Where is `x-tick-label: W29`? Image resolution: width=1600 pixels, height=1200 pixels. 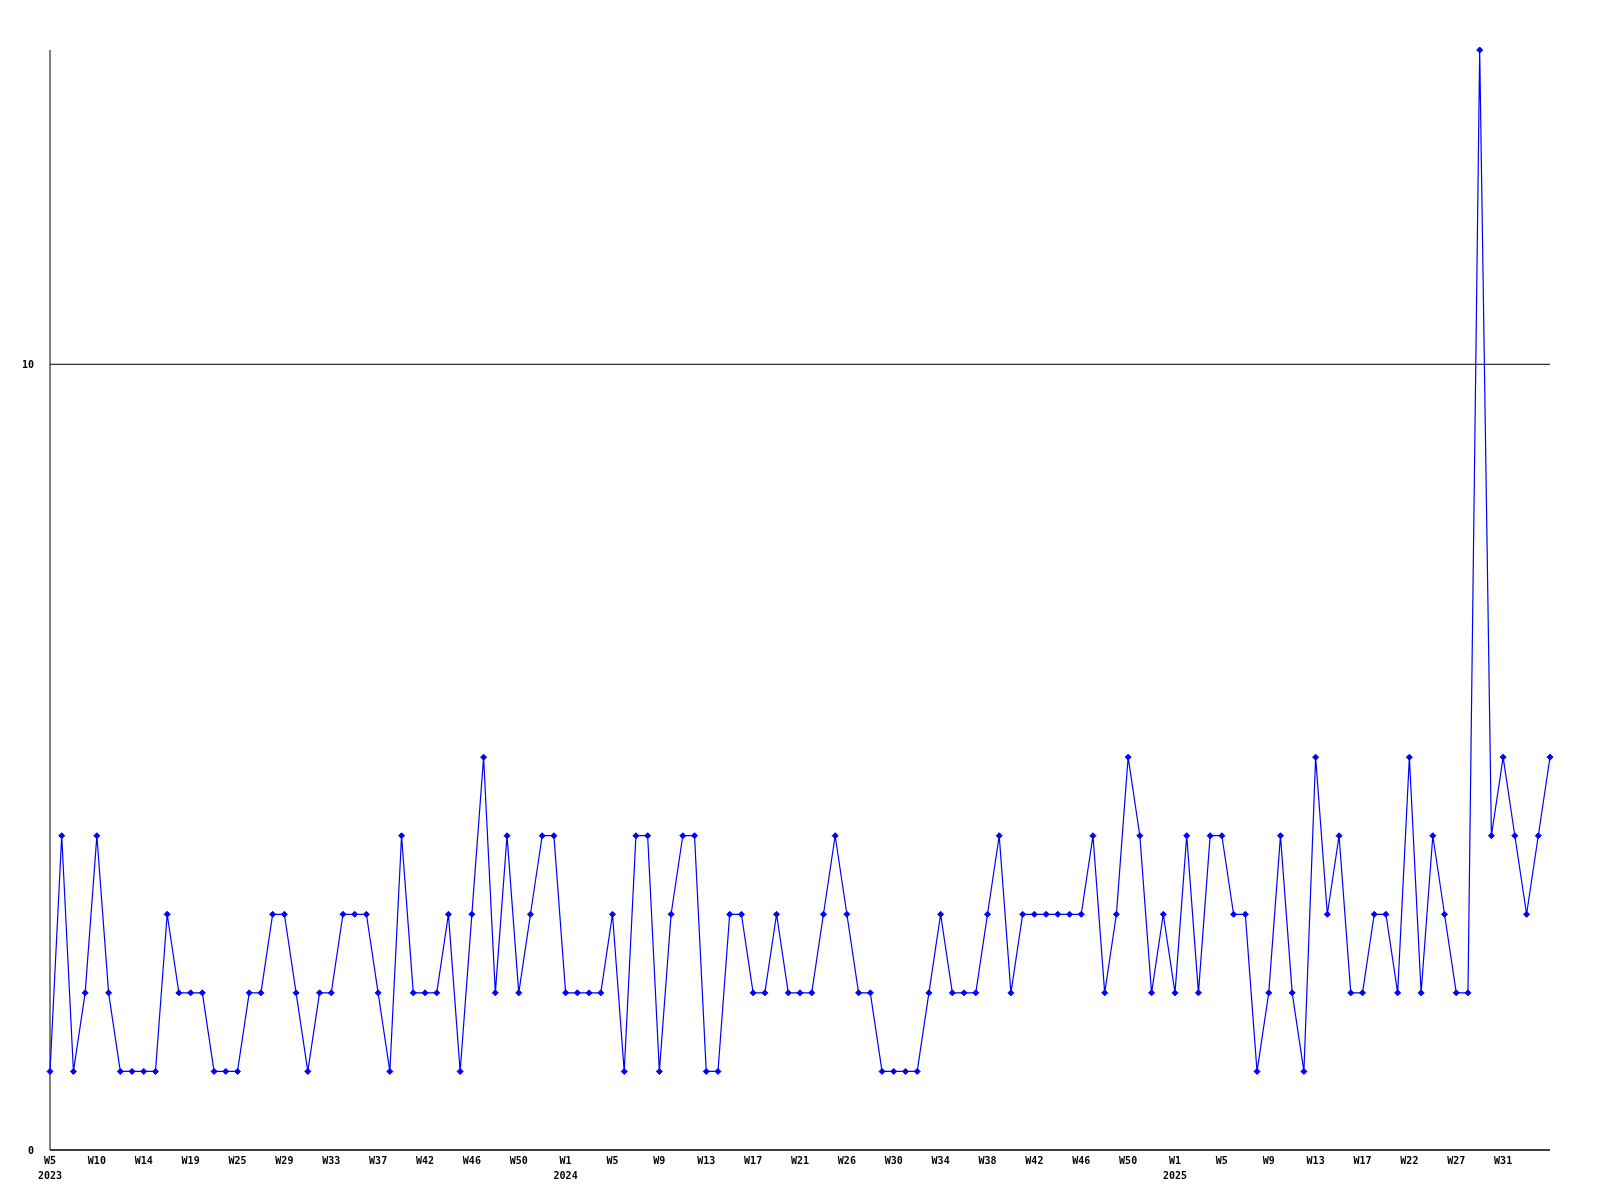
x-tick-label: W29 is located at coordinates (284, 1160).